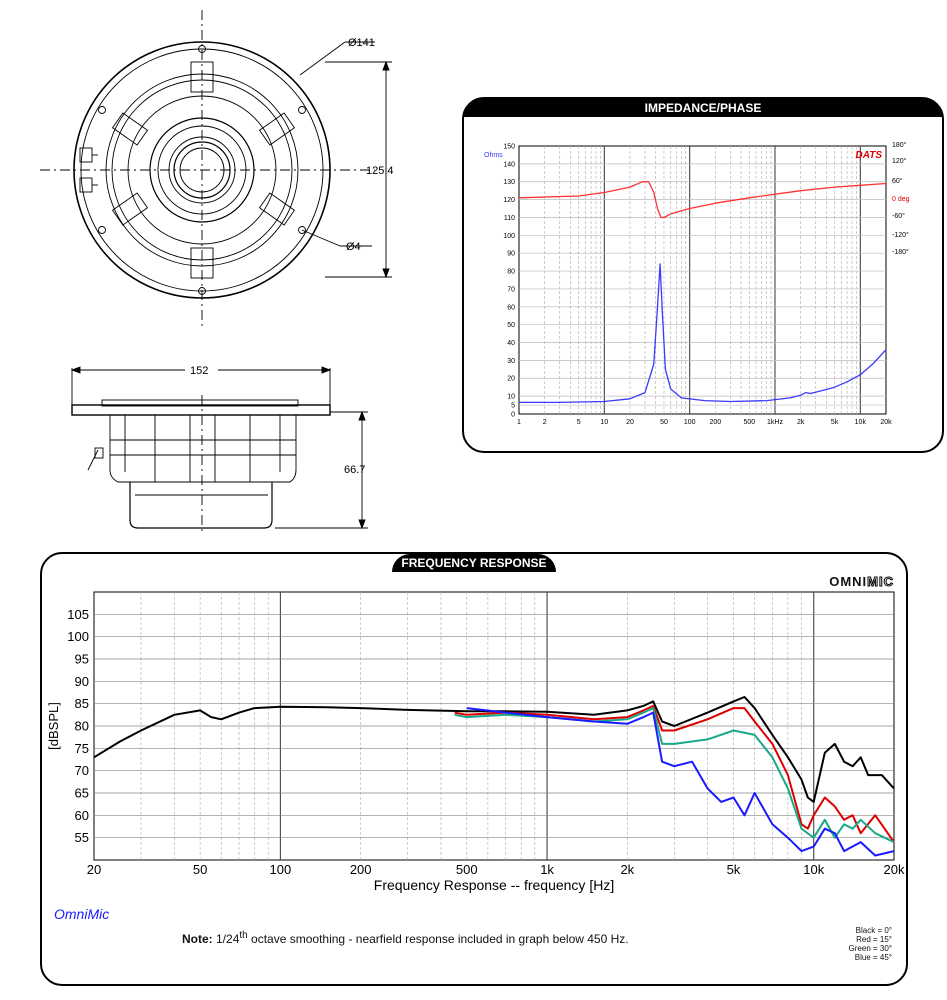  I want to click on y-tick-label: 120, so click(509, 200).